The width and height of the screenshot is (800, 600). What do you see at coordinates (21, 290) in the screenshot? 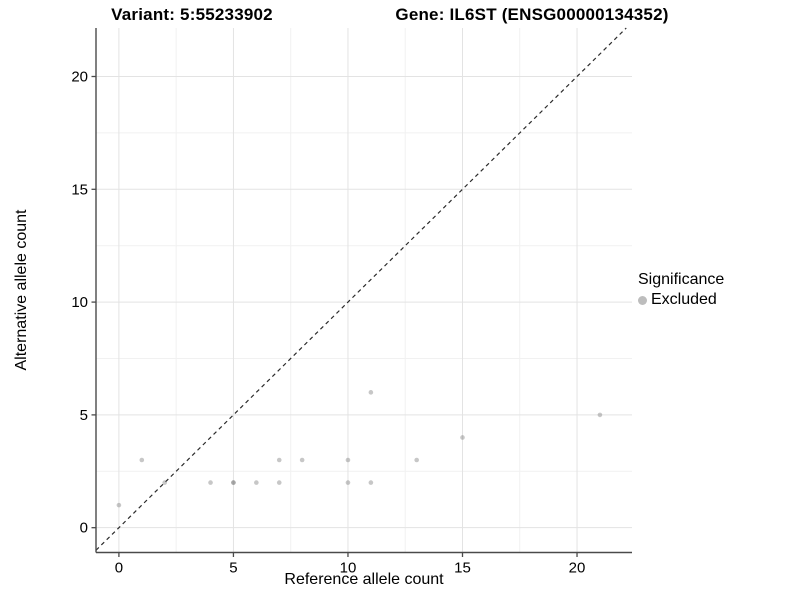
I see `y-axis-title: Alternative allele count` at bounding box center [21, 290].